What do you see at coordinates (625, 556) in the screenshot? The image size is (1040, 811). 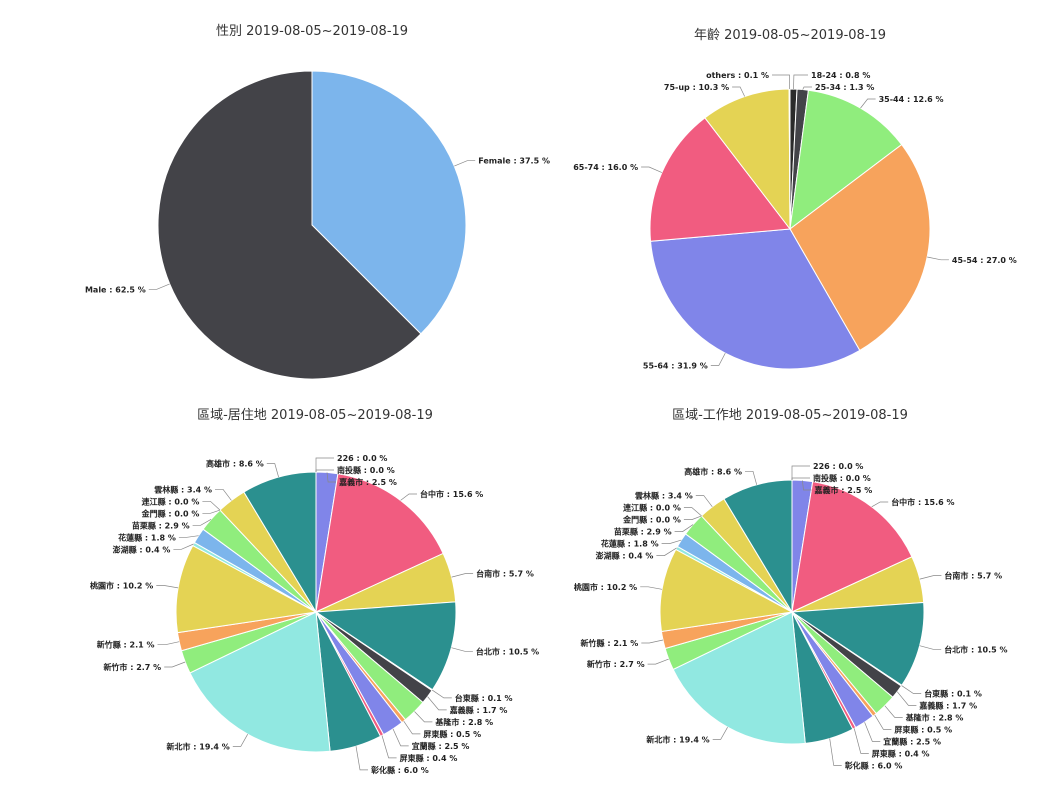 I see `slice-label: 澎湖縣 : 0.4 %` at bounding box center [625, 556].